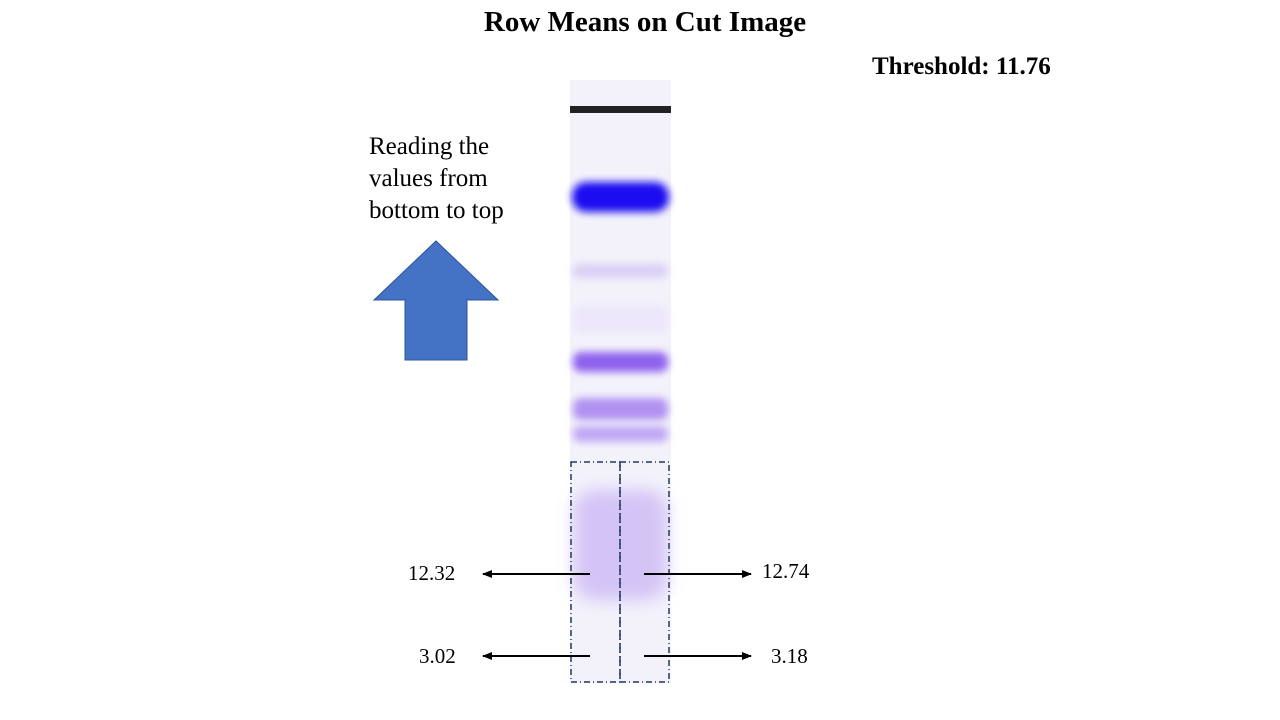 The height and width of the screenshot is (720, 1280). Describe the element at coordinates (931, 66) in the screenshot. I see `threshold-label: Threshold:` at that location.